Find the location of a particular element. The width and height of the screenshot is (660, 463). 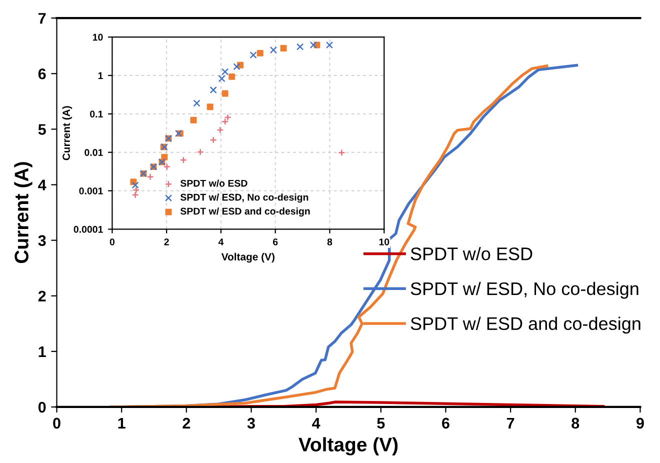

y-tick-label: 0.1 is located at coordinates (96, 114).